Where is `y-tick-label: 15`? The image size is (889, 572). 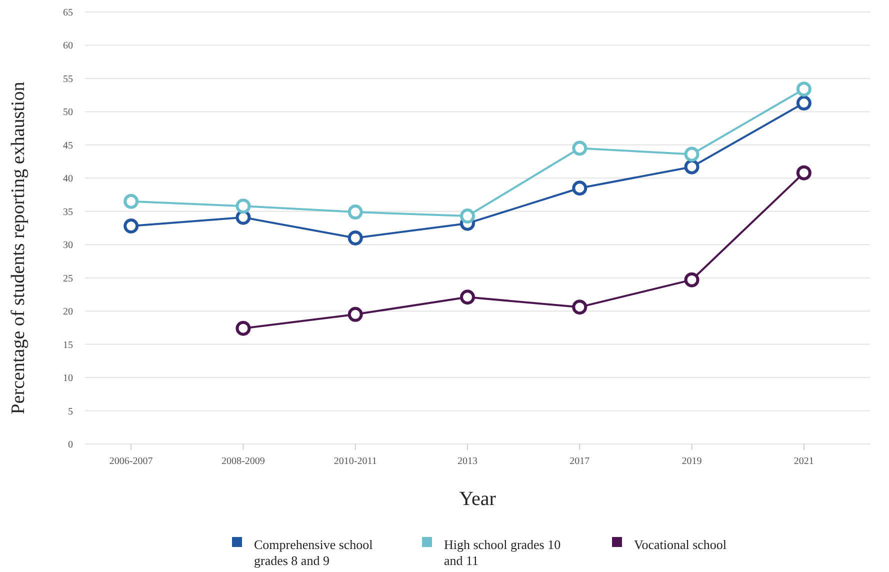
y-tick-label: 15 is located at coordinates (68, 345).